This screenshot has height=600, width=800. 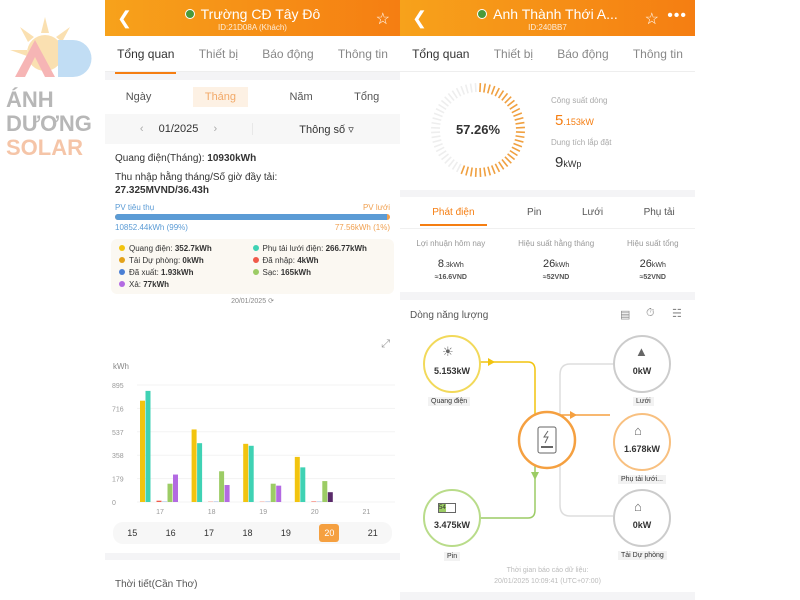 I want to click on x-tick-label: 20, so click(x=315, y=512).